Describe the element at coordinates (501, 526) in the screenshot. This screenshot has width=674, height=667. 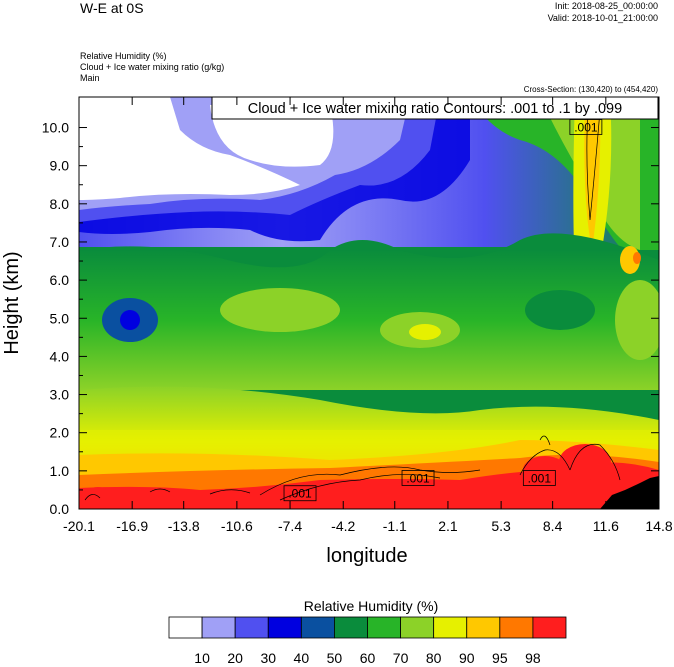
I see `x-tick-label: 5.3` at that location.